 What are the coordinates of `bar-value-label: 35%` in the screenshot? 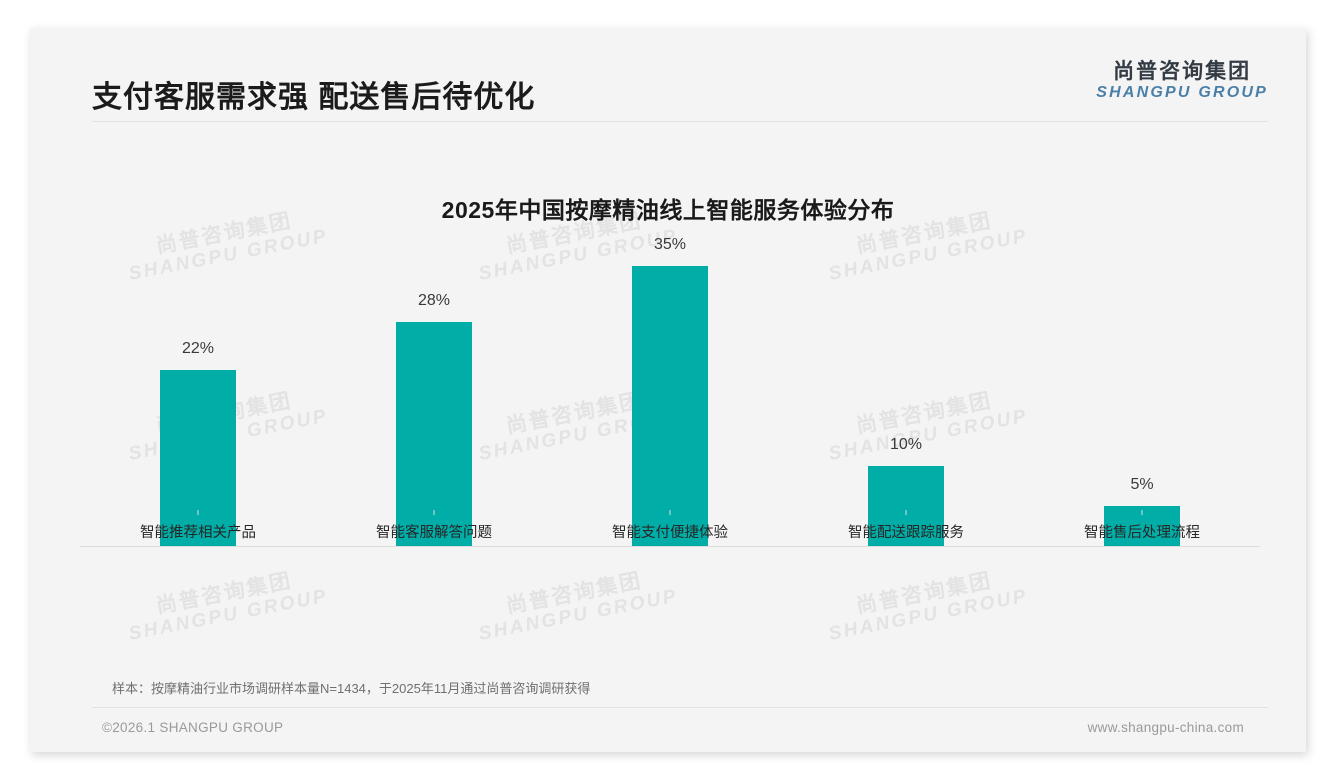 It's located at (670, 244).